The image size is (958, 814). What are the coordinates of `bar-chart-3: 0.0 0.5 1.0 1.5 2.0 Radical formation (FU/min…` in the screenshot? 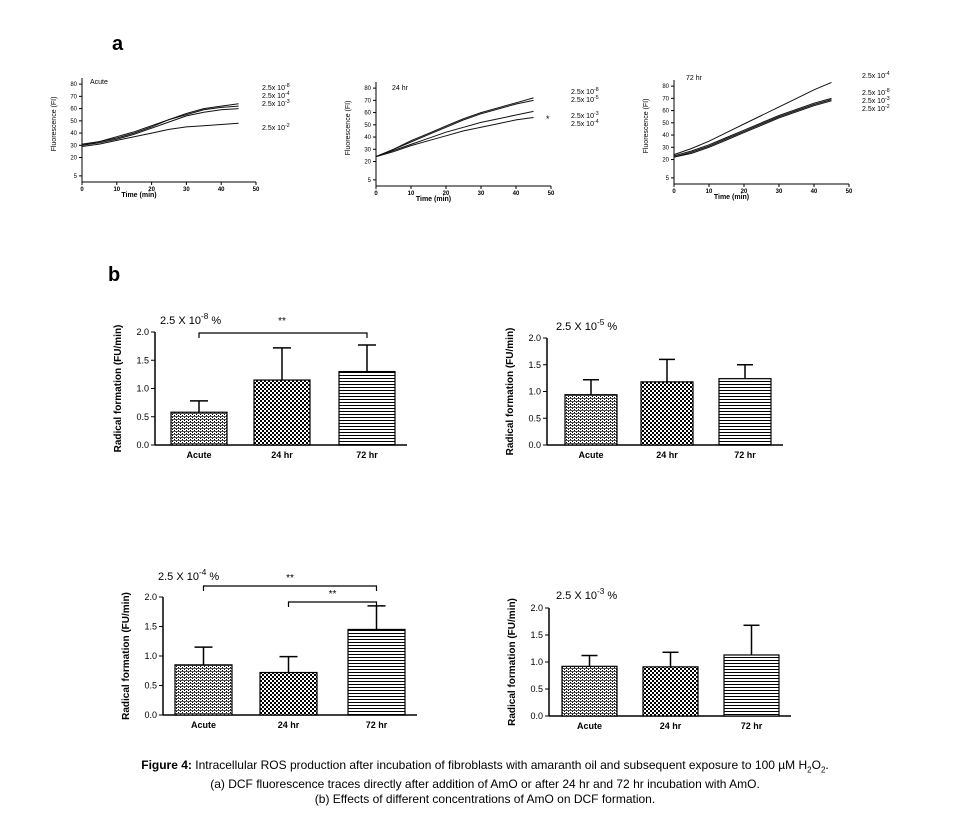 It's located at (269, 649).